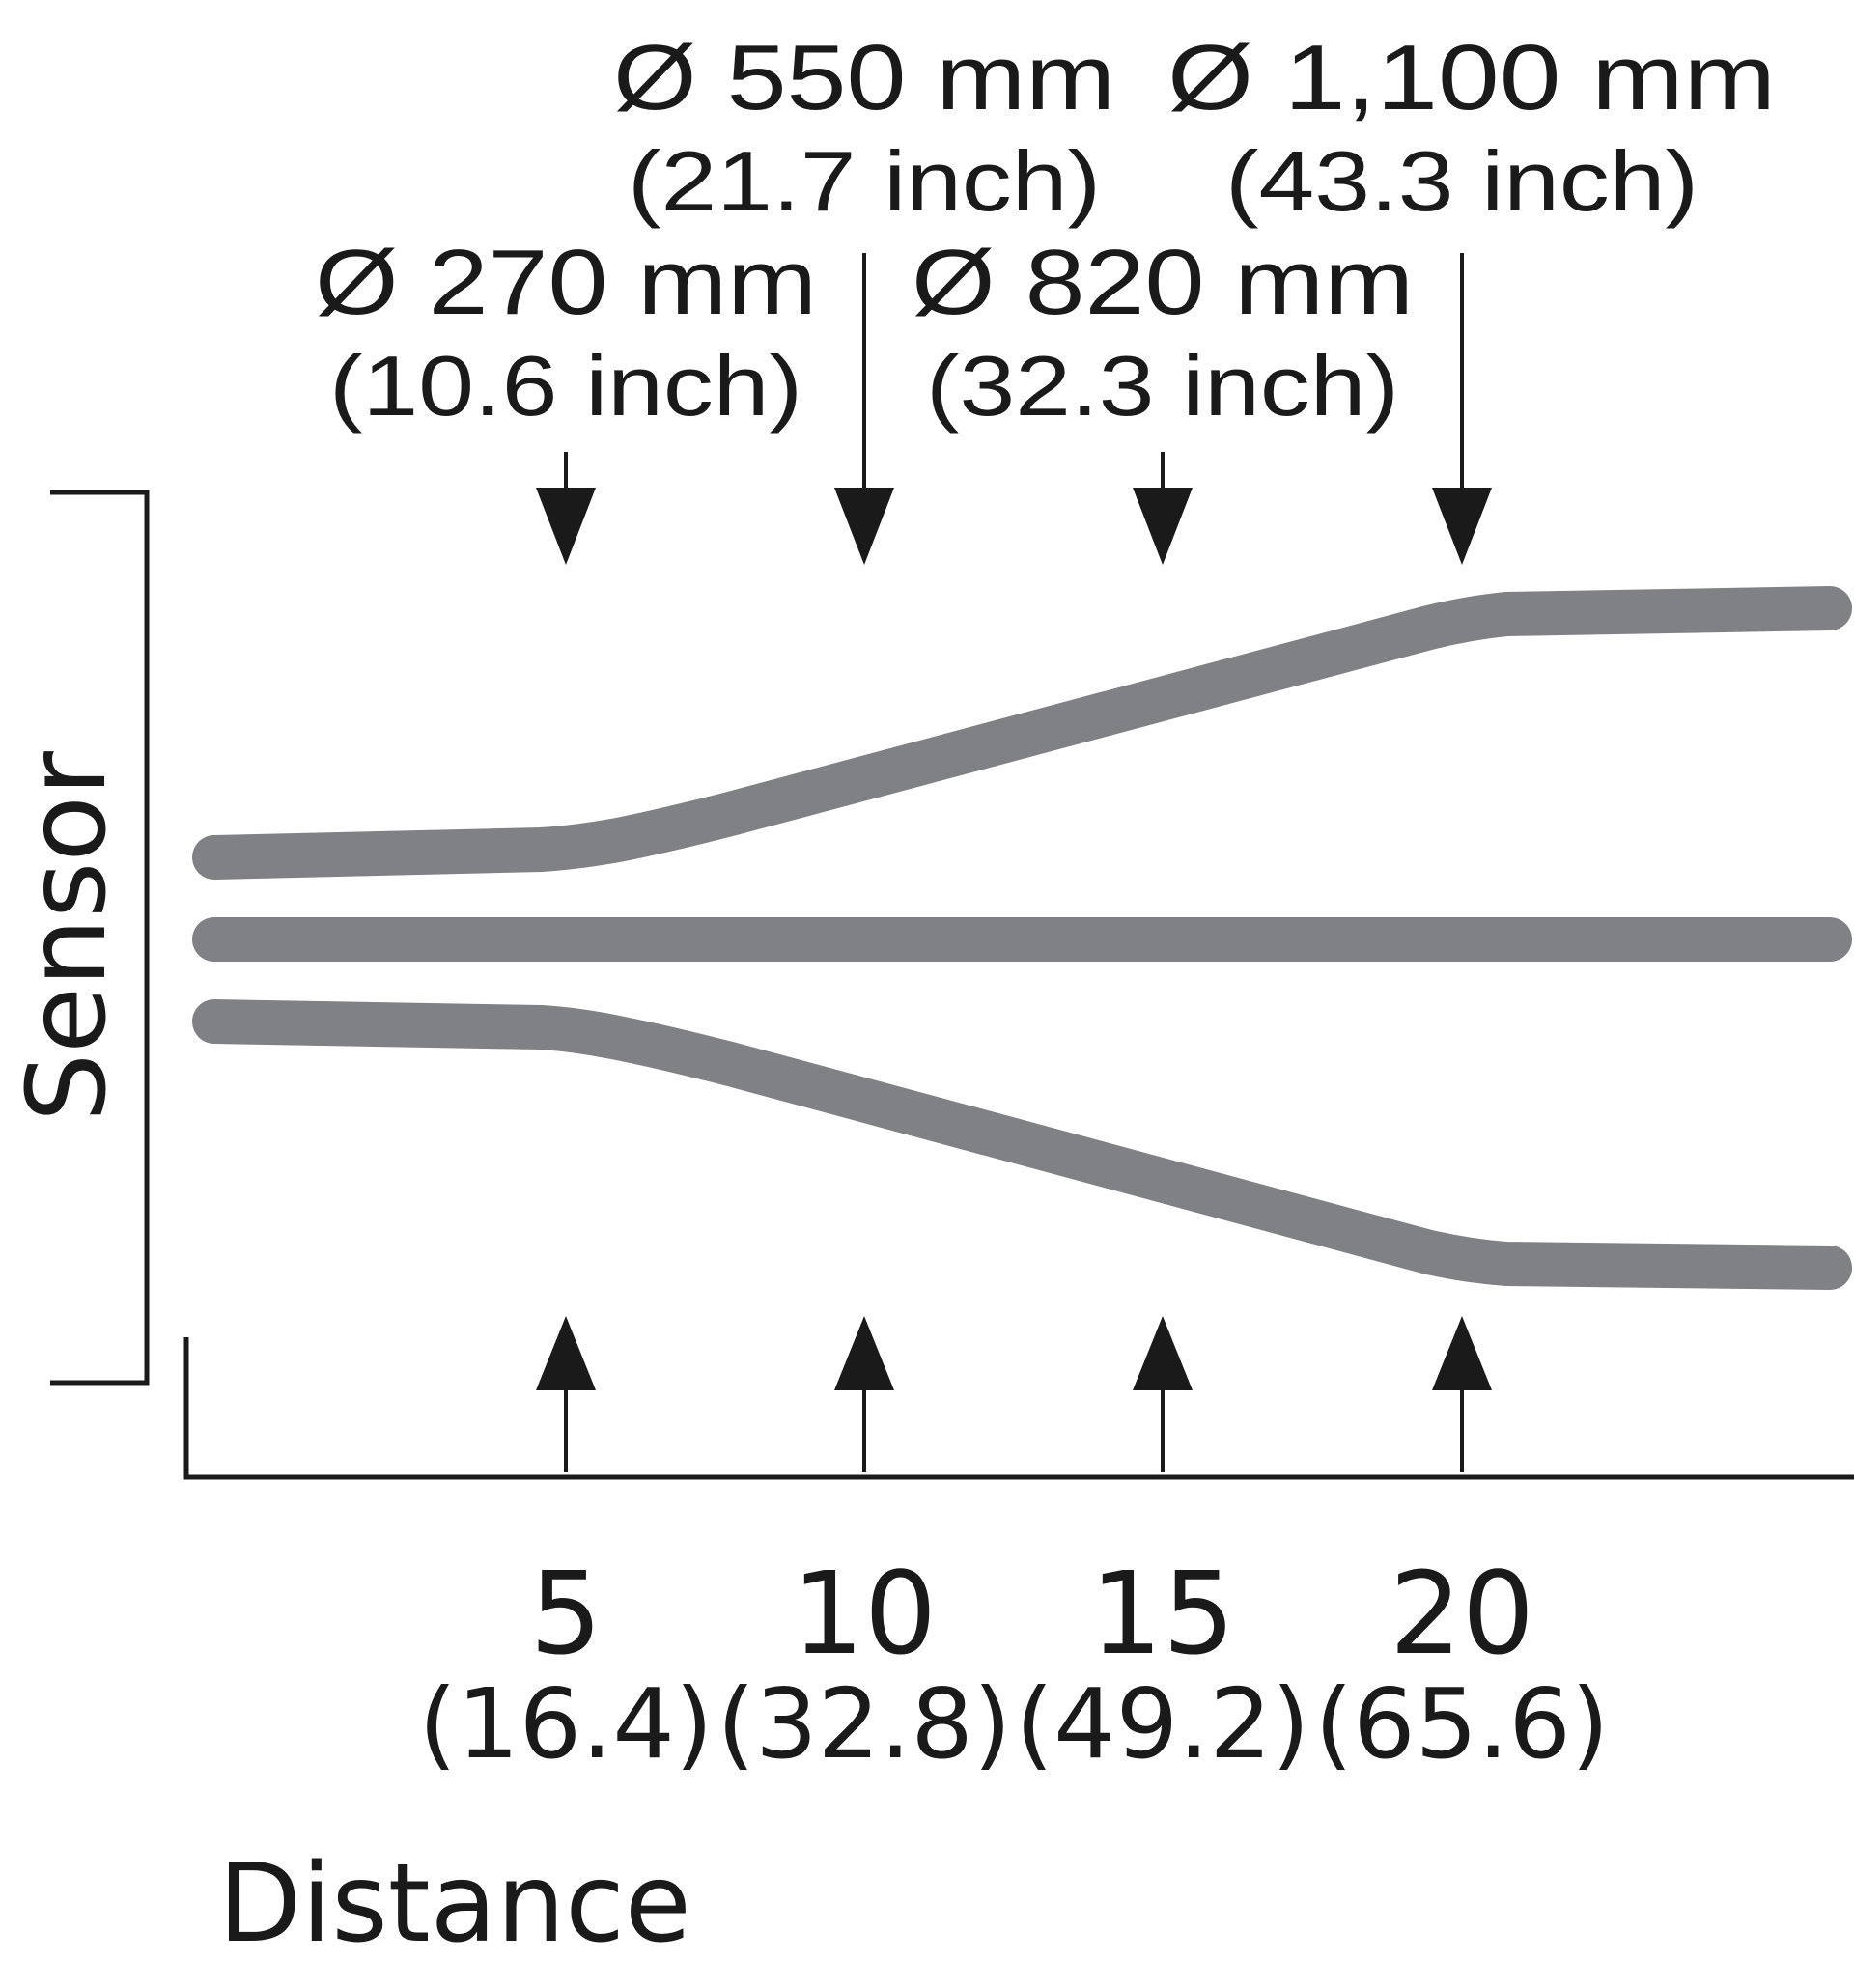 The height and width of the screenshot is (1988, 1854). I want to click on diameter-label-3: Ø 820 mm, so click(1163, 282).